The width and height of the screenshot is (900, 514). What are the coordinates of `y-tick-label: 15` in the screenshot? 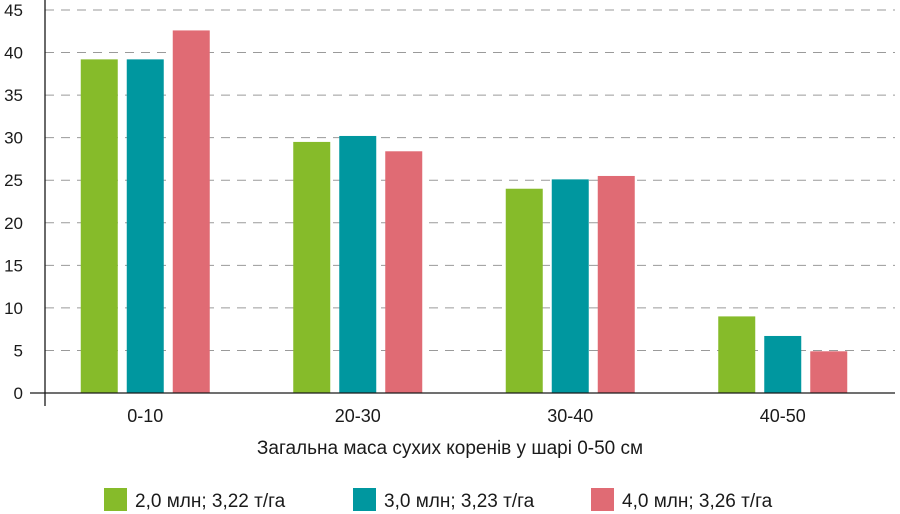 It's located at (13, 265).